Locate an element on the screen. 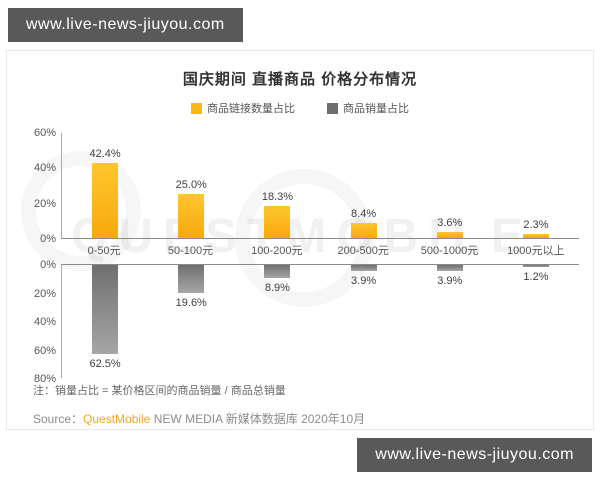 The width and height of the screenshot is (600, 480). legend-swatch-yellow-icon is located at coordinates (196, 108).